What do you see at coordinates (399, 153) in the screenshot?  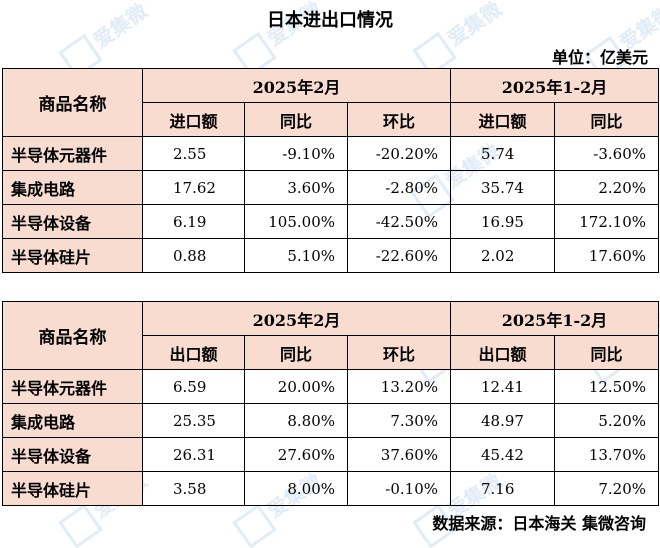 I see `cell-mom: -20.20%` at bounding box center [399, 153].